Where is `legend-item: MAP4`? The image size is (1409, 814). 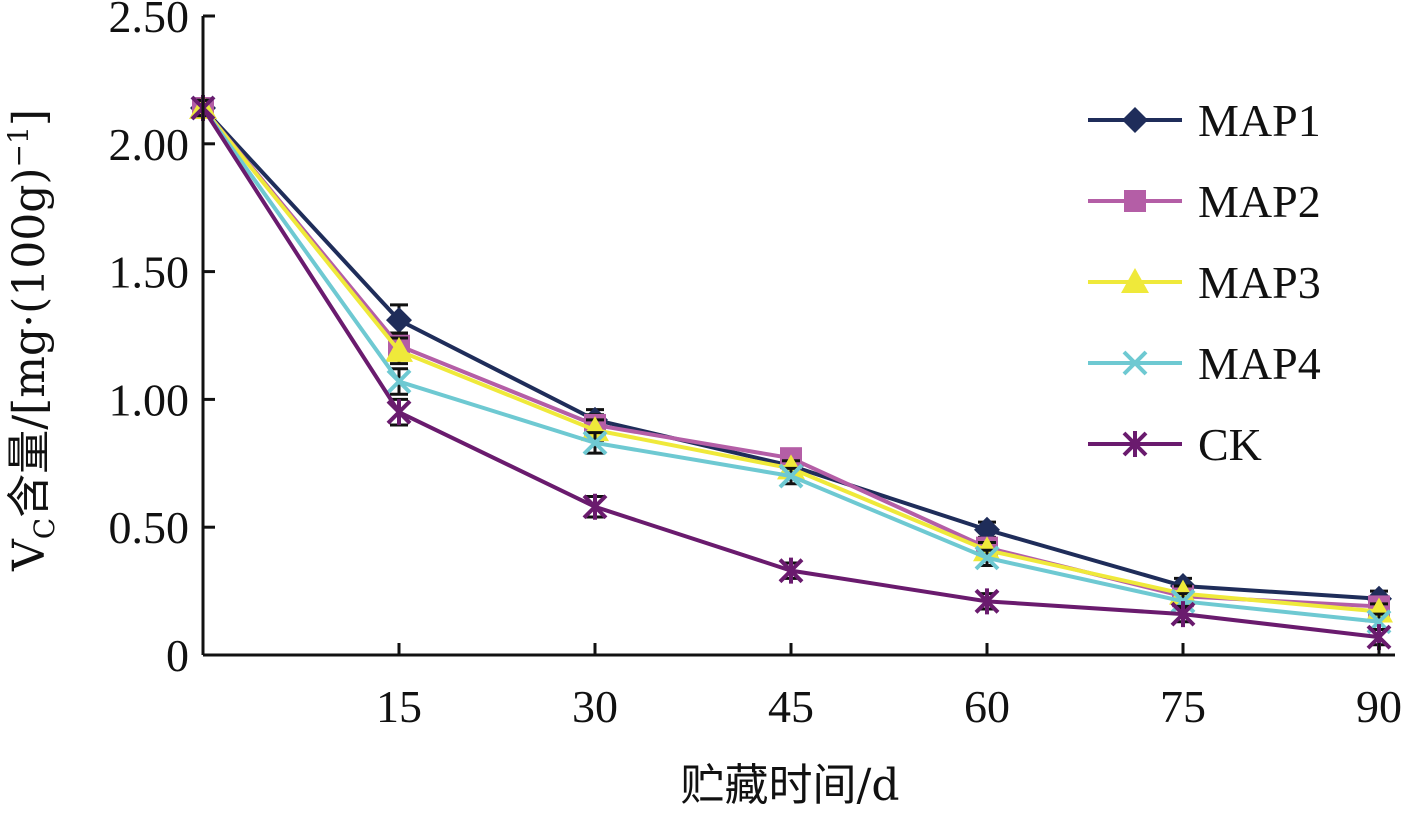
legend-item: MAP4 is located at coordinates (1204, 363).